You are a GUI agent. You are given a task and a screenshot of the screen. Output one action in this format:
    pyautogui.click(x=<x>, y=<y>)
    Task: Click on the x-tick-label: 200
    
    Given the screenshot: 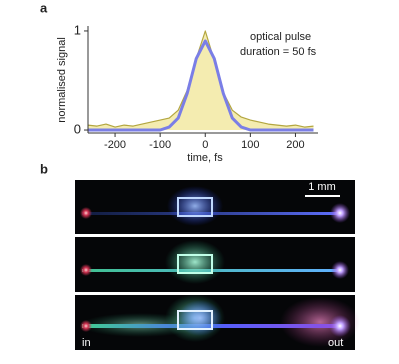 What is the action you would take?
    pyautogui.click(x=295, y=145)
    